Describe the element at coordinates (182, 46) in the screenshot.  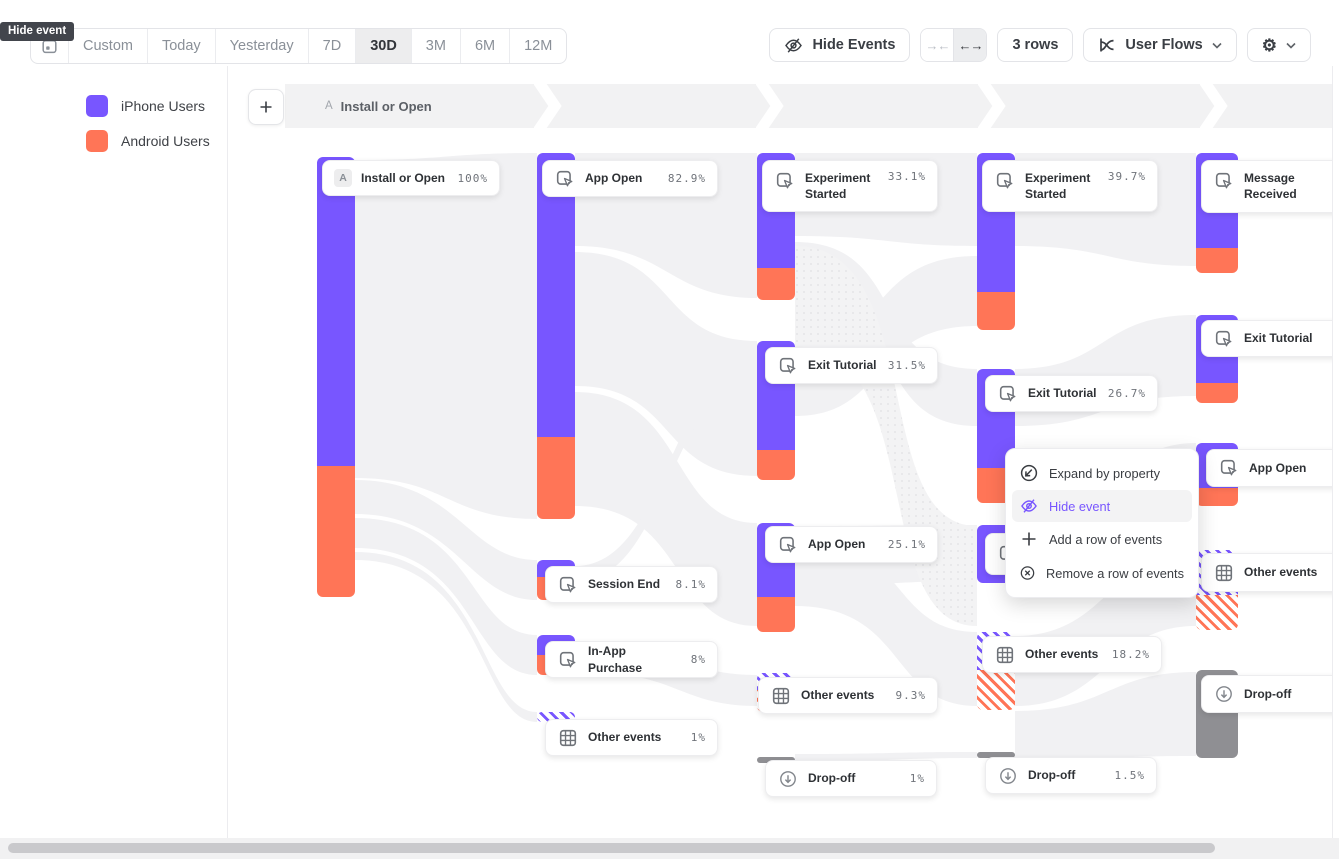
I see `date-range-today: Today` at that location.